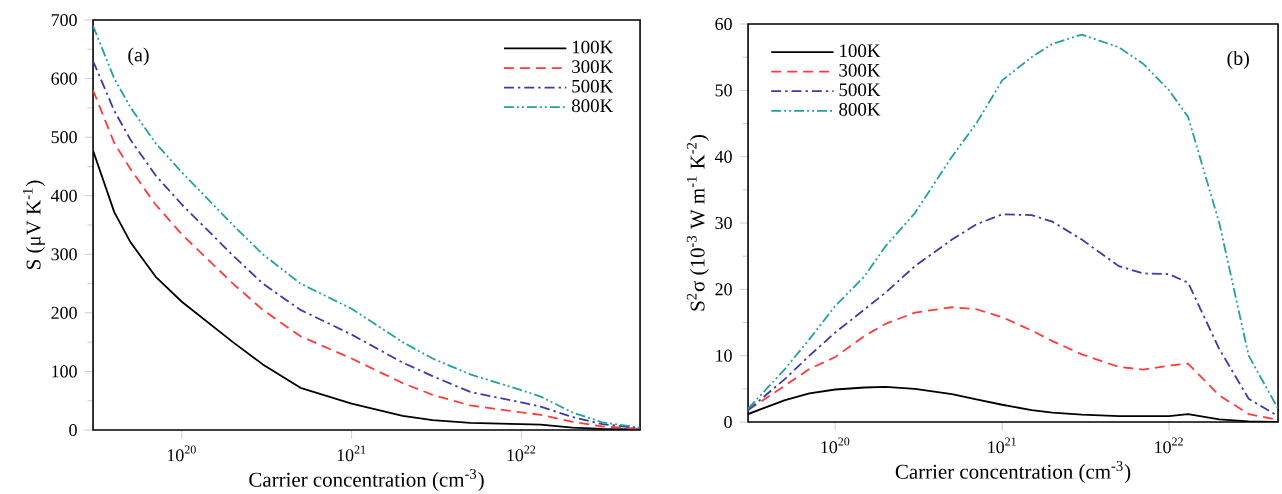 The height and width of the screenshot is (494, 1282). Describe the element at coordinates (64, 137) in the screenshot. I see `y-tick-label: 500` at that location.